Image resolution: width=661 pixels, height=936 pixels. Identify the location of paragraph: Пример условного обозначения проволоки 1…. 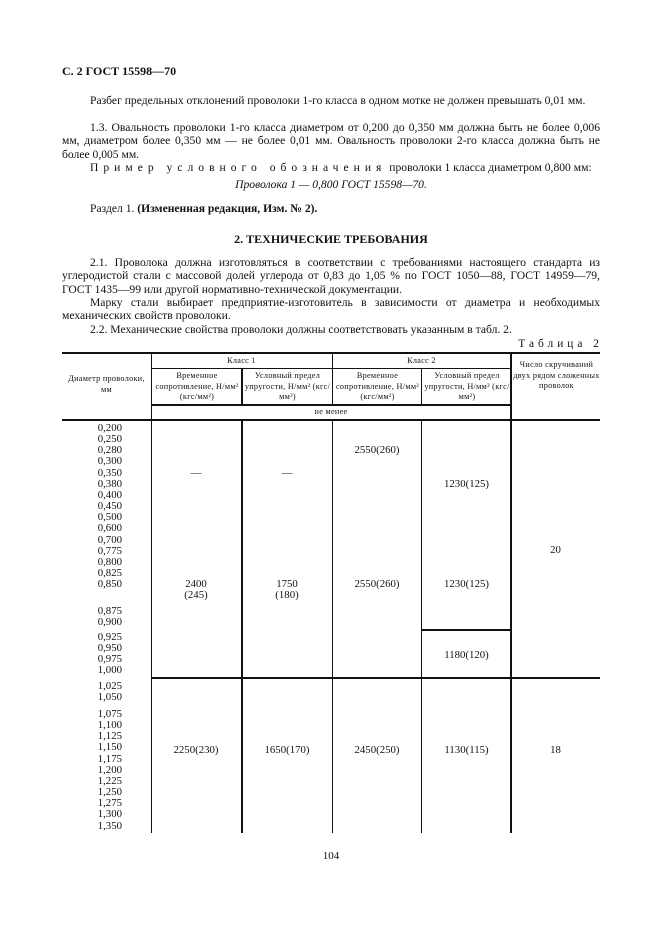
(331, 167).